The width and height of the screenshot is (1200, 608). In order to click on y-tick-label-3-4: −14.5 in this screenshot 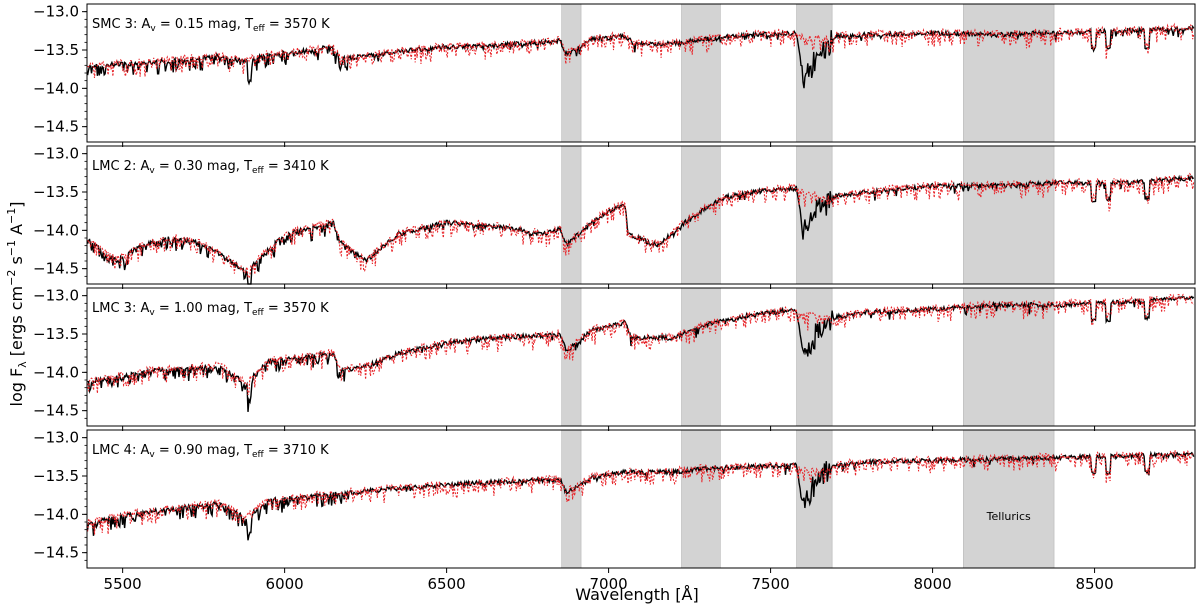, I will do `click(56, 411)`.